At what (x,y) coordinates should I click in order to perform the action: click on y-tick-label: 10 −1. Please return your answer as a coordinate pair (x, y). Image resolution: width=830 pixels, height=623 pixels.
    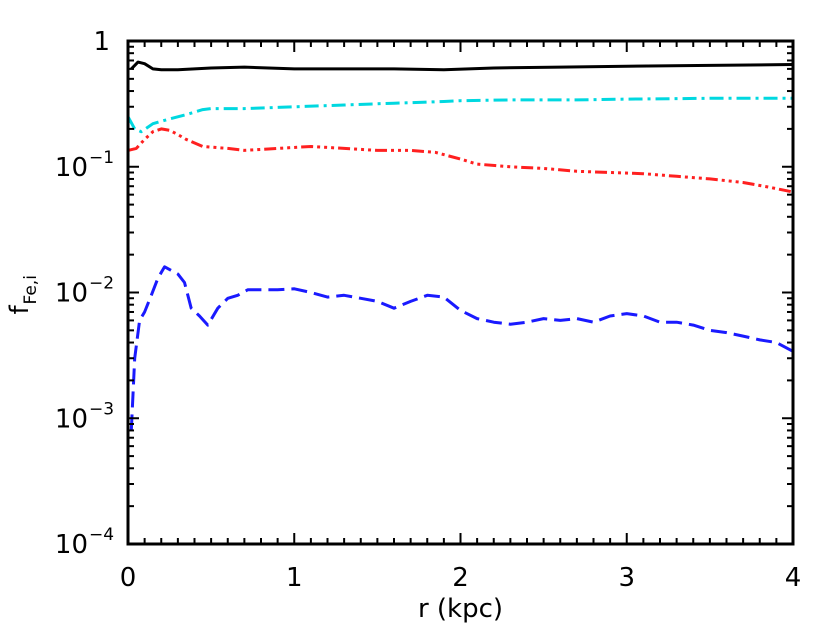
    Looking at the image, I should click on (84, 165).